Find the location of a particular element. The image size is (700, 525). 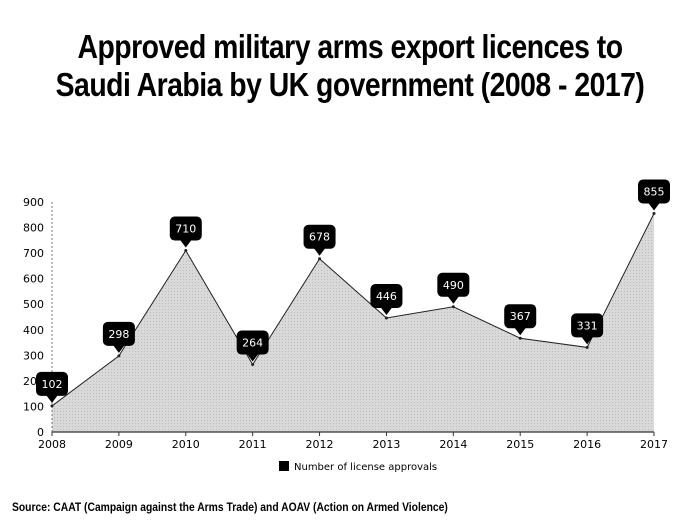

data-label-callout: 367 is located at coordinates (520, 320).